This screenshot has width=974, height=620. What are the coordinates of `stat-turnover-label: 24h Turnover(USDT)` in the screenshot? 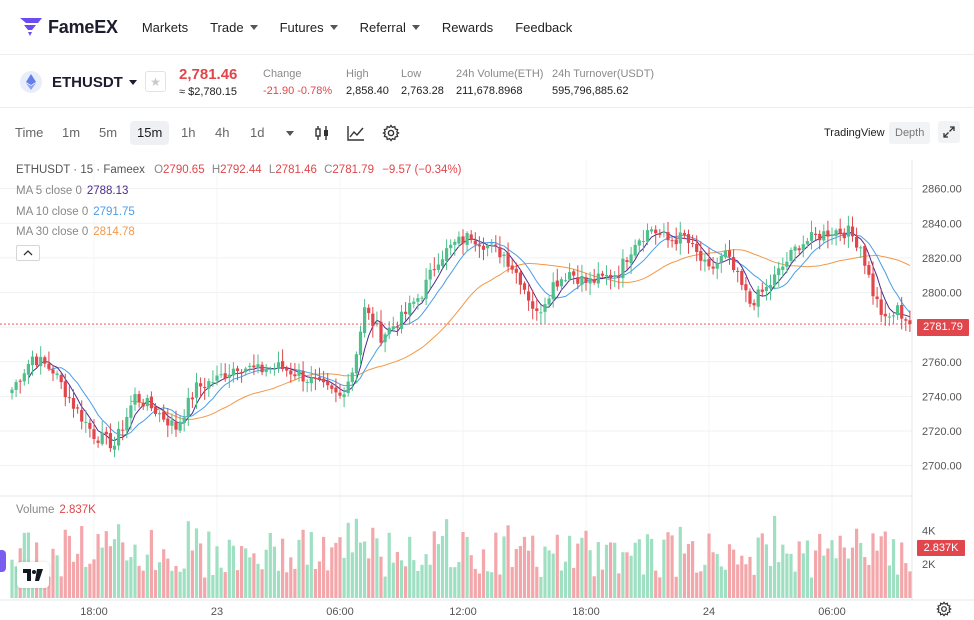 It's located at (603, 74).